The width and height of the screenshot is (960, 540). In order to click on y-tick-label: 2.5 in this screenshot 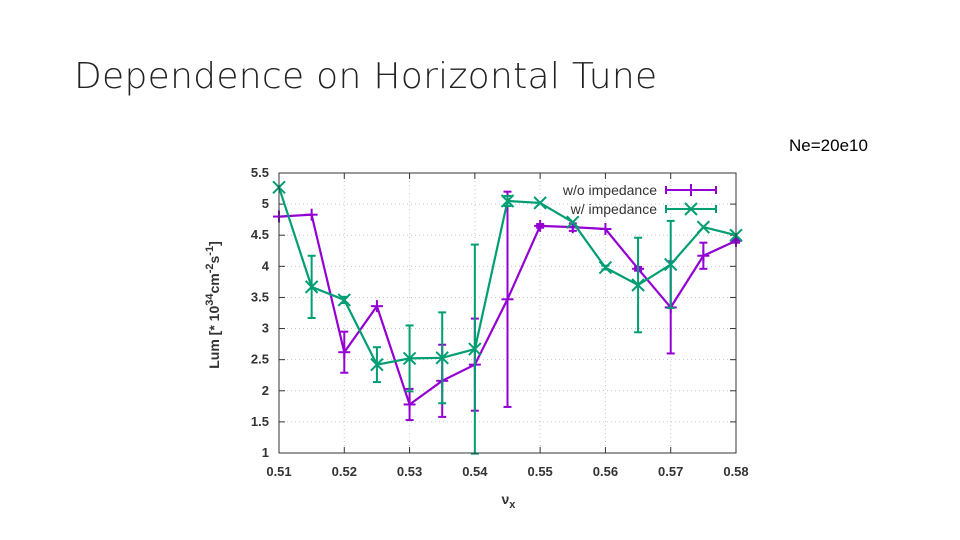, I will do `click(260, 359)`.